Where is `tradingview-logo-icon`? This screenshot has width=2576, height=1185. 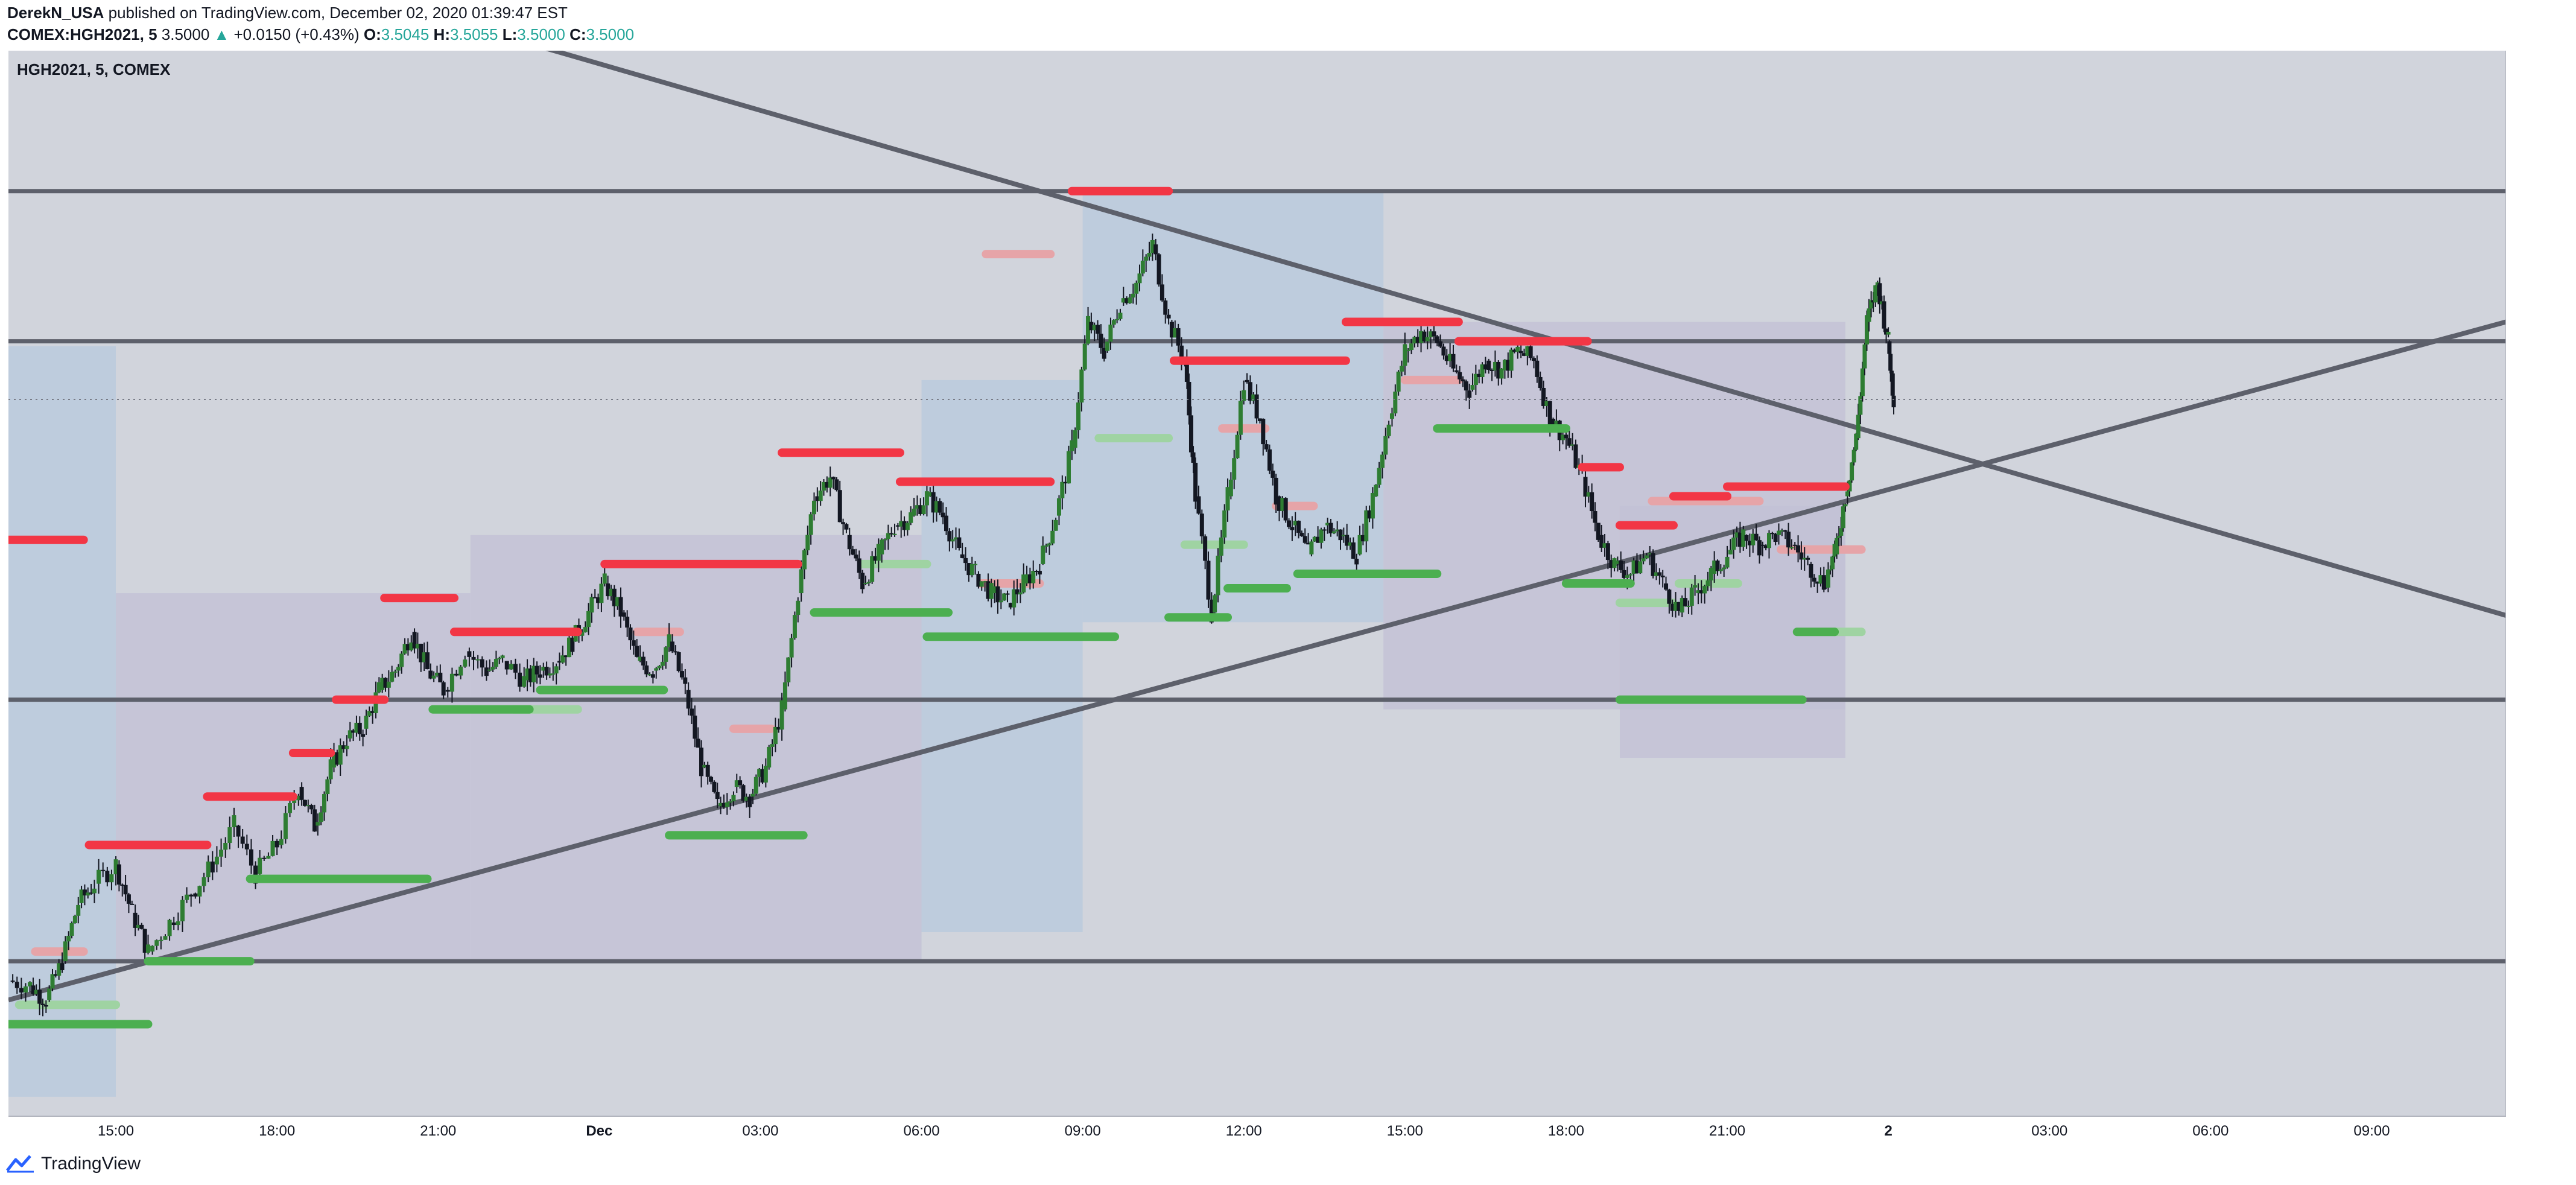
tradingview-logo-icon is located at coordinates (20, 1163).